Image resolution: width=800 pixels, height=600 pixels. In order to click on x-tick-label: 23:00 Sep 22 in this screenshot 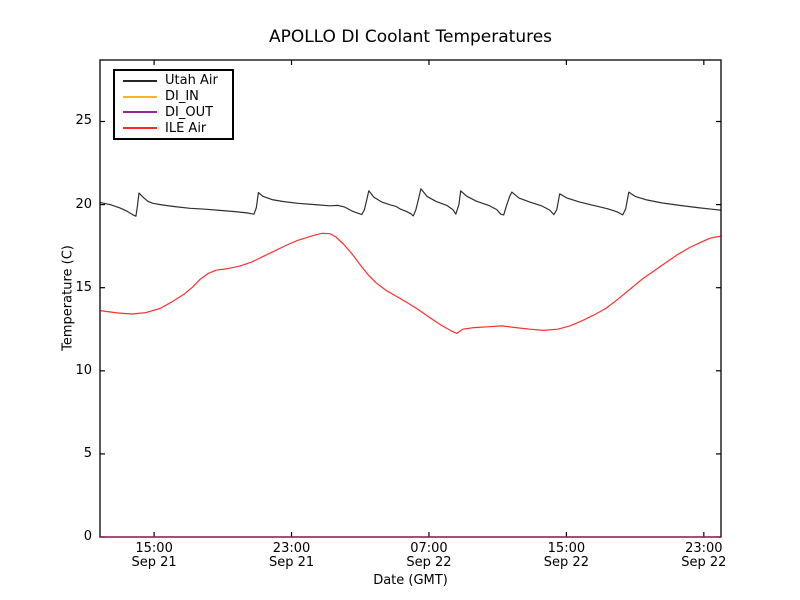, I will do `click(703, 556)`.